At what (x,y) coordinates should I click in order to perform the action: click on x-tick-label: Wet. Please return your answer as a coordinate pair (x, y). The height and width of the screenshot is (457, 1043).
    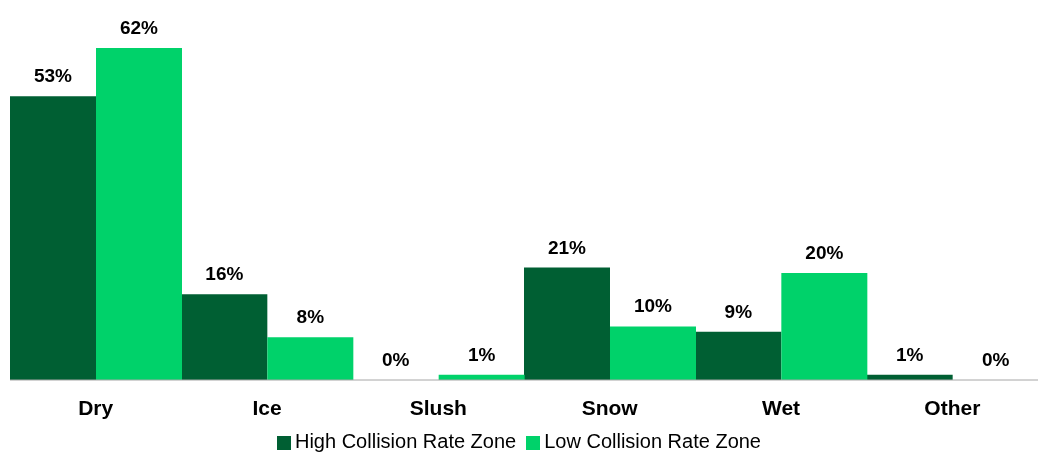
    Looking at the image, I should click on (781, 407).